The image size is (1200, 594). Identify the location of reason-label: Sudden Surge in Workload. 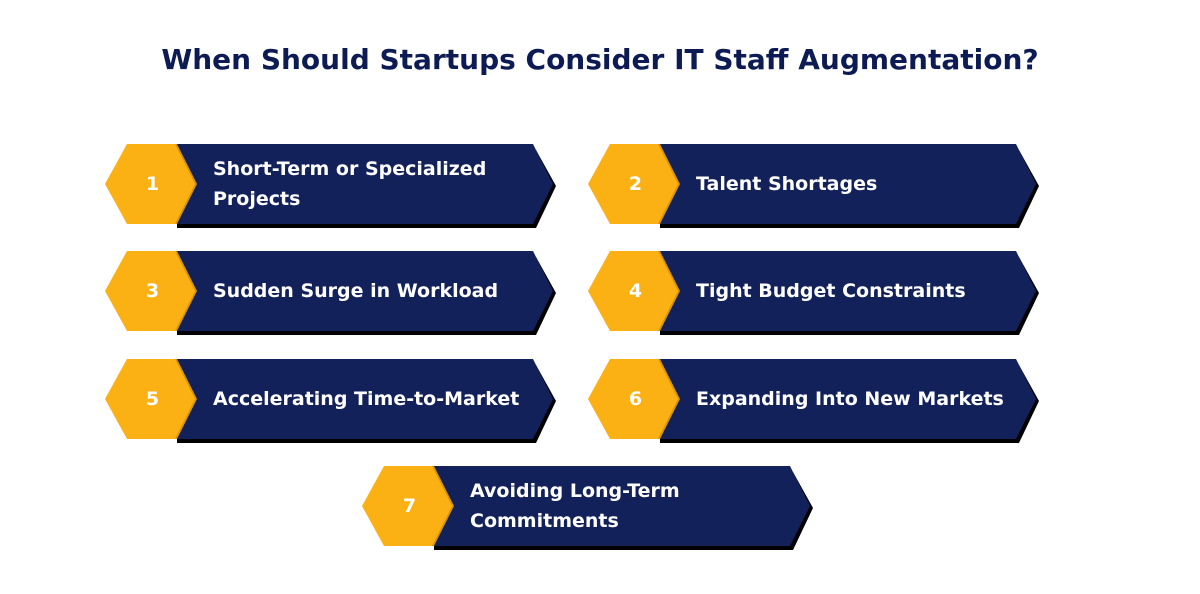
(356, 291).